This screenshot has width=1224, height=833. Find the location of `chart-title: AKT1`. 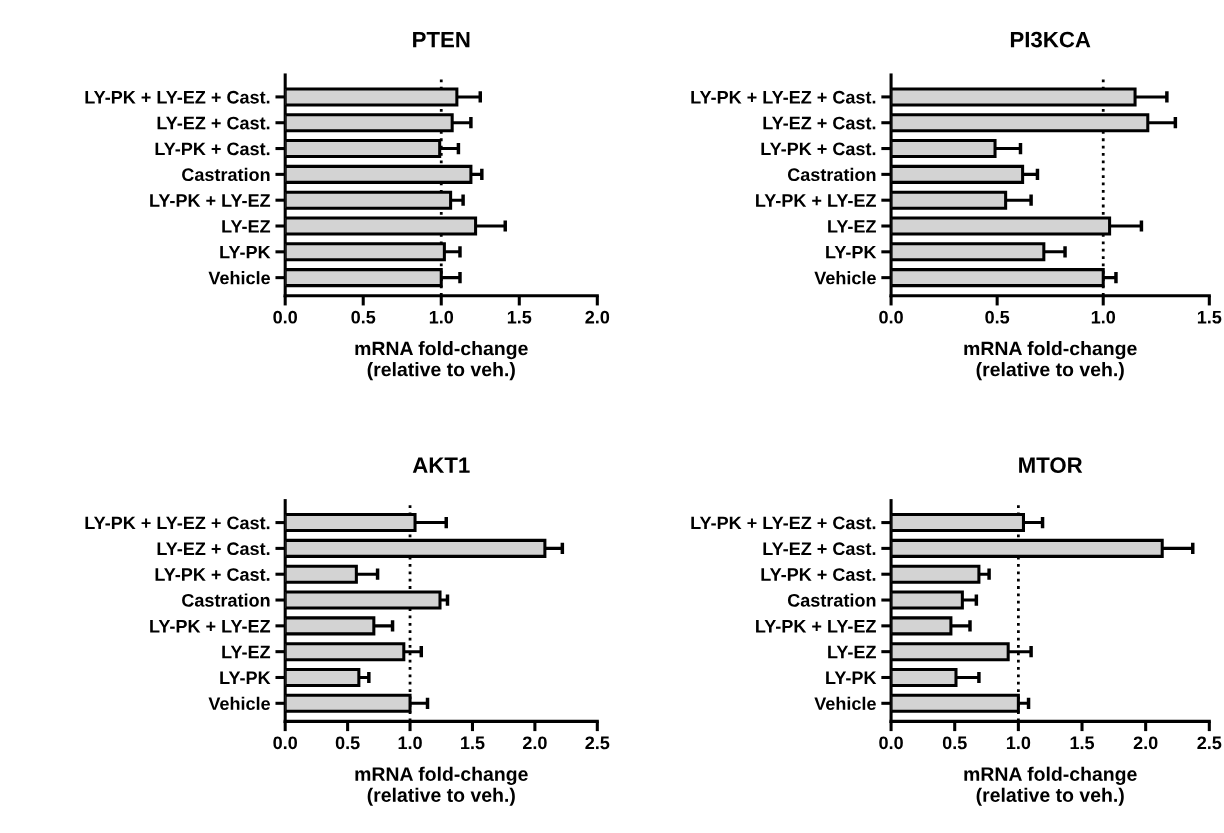

chart-title: AKT1 is located at coordinates (441, 465).